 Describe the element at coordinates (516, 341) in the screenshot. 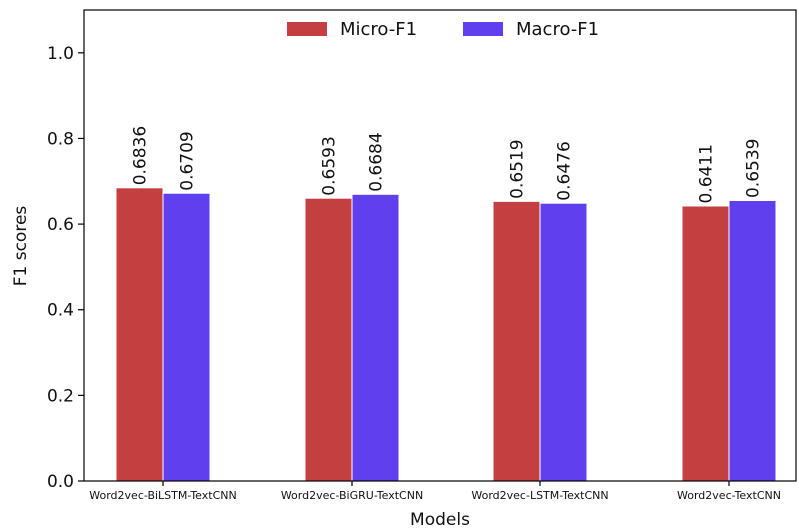

I see `bar-micro-f1-word2vec-lstm-textcnn` at that location.